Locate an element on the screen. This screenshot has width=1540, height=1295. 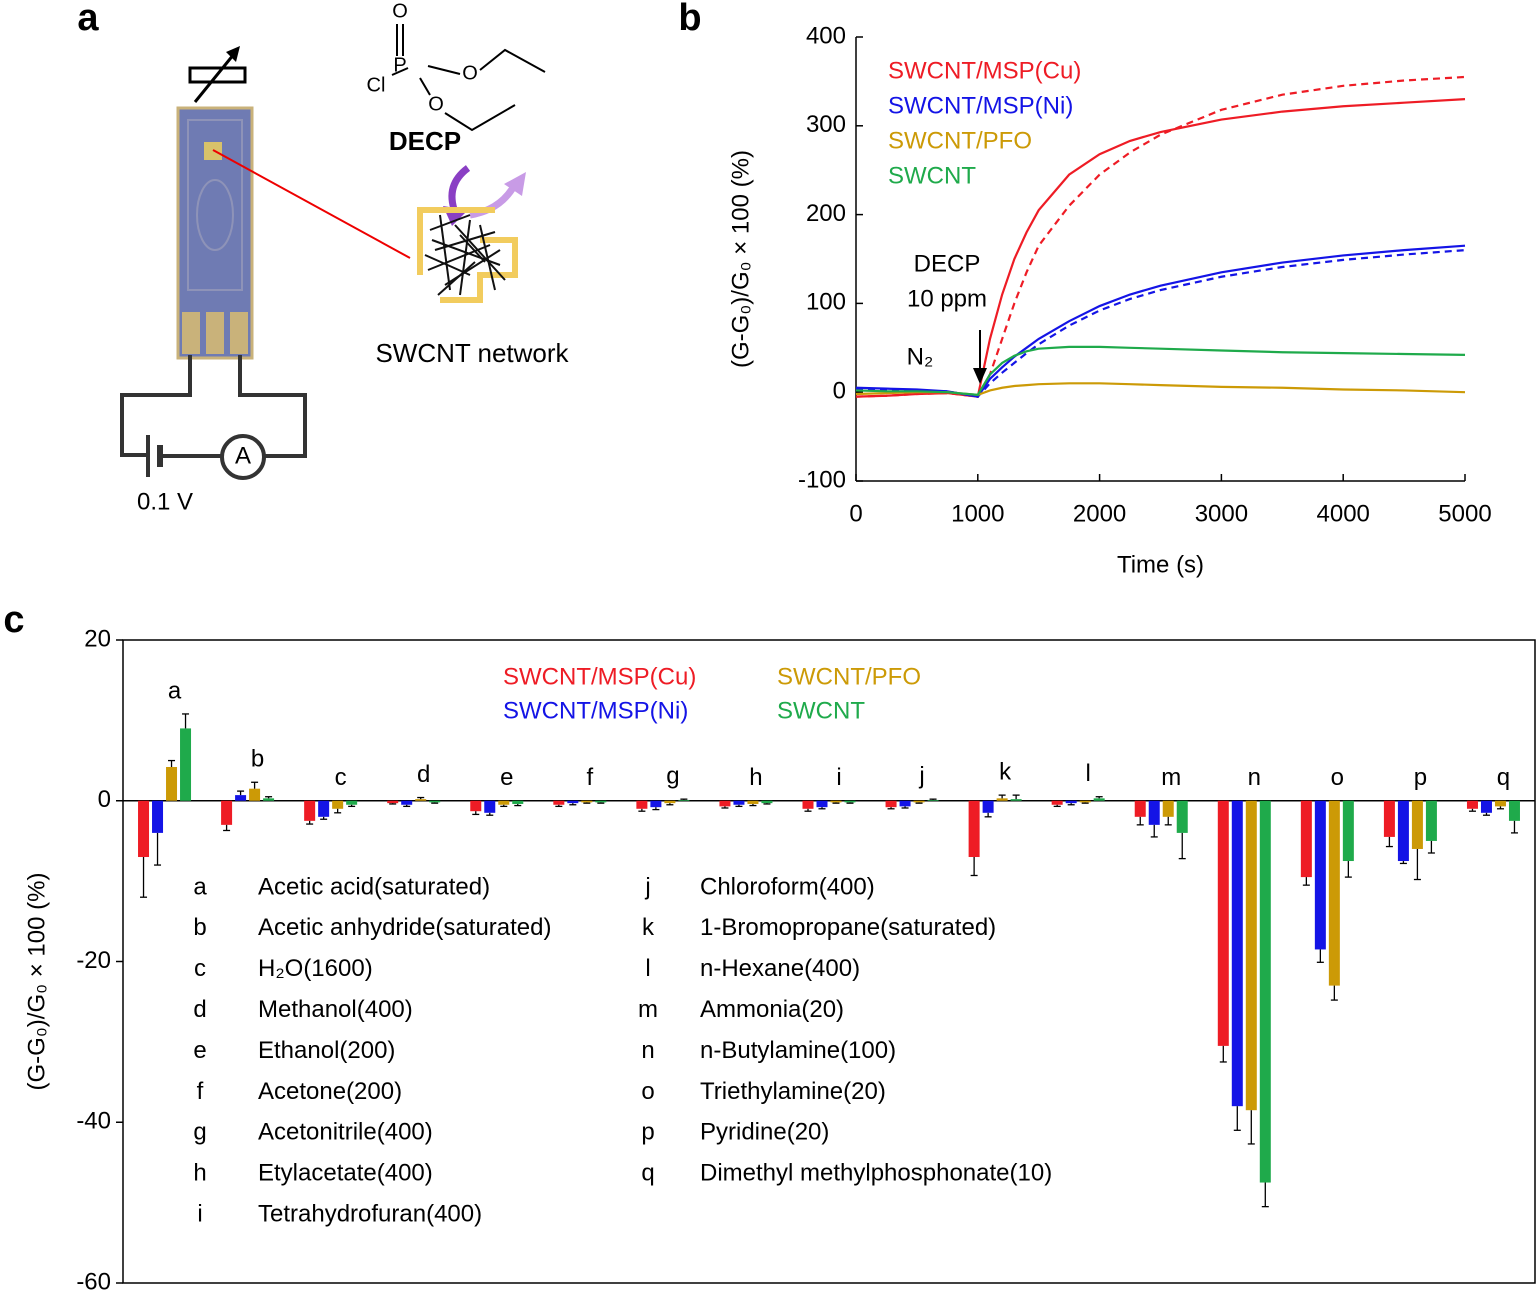
key-letter: o is located at coordinates (647, 1091).